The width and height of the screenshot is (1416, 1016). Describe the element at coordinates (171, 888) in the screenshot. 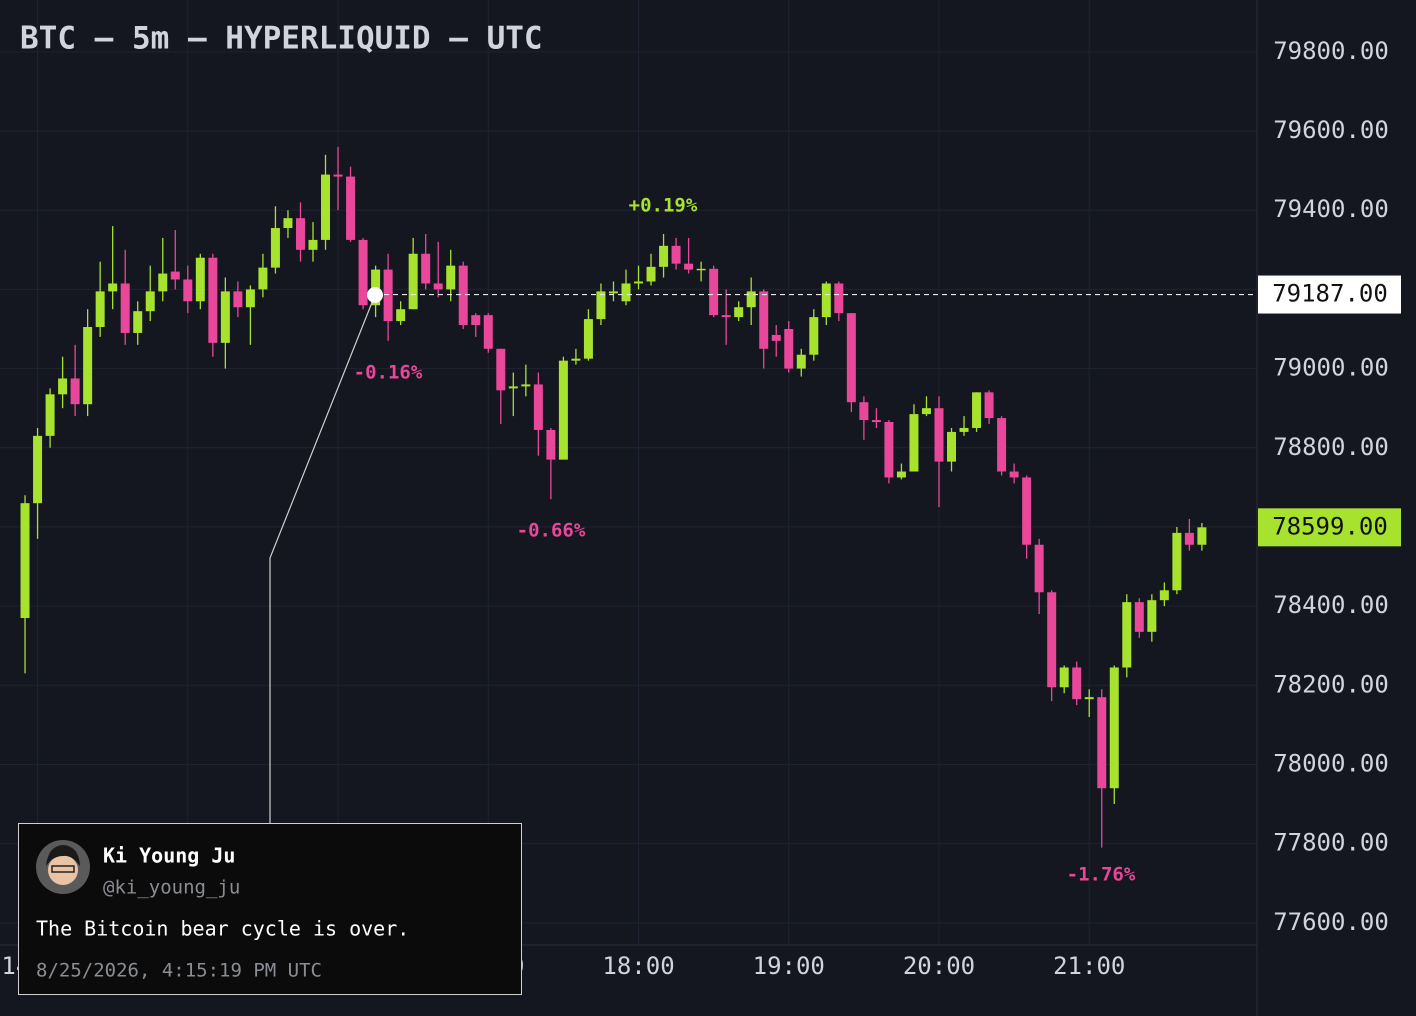

I see `tweet-handle: @ki_young_ju` at that location.